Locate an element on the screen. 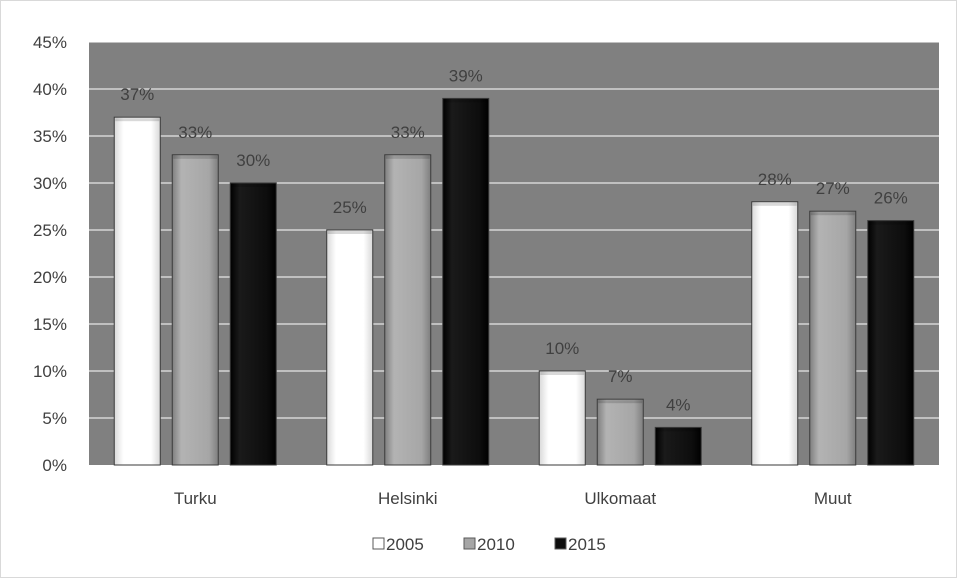  y-axis: 0% 5% 10% 15% 20% 25% 30% 35% 40% 45% is located at coordinates (50, 254).